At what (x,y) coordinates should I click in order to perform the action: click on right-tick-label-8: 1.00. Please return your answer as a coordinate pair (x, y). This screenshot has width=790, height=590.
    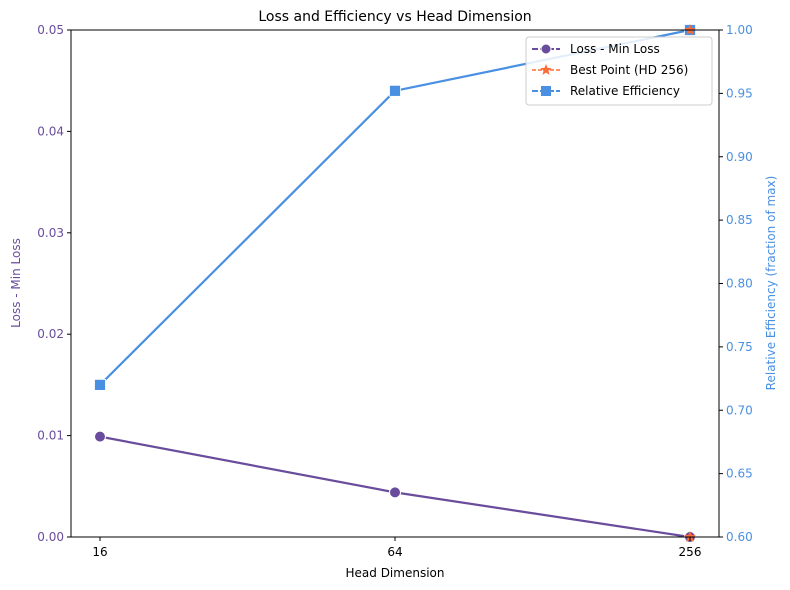
    Looking at the image, I should click on (739, 30).